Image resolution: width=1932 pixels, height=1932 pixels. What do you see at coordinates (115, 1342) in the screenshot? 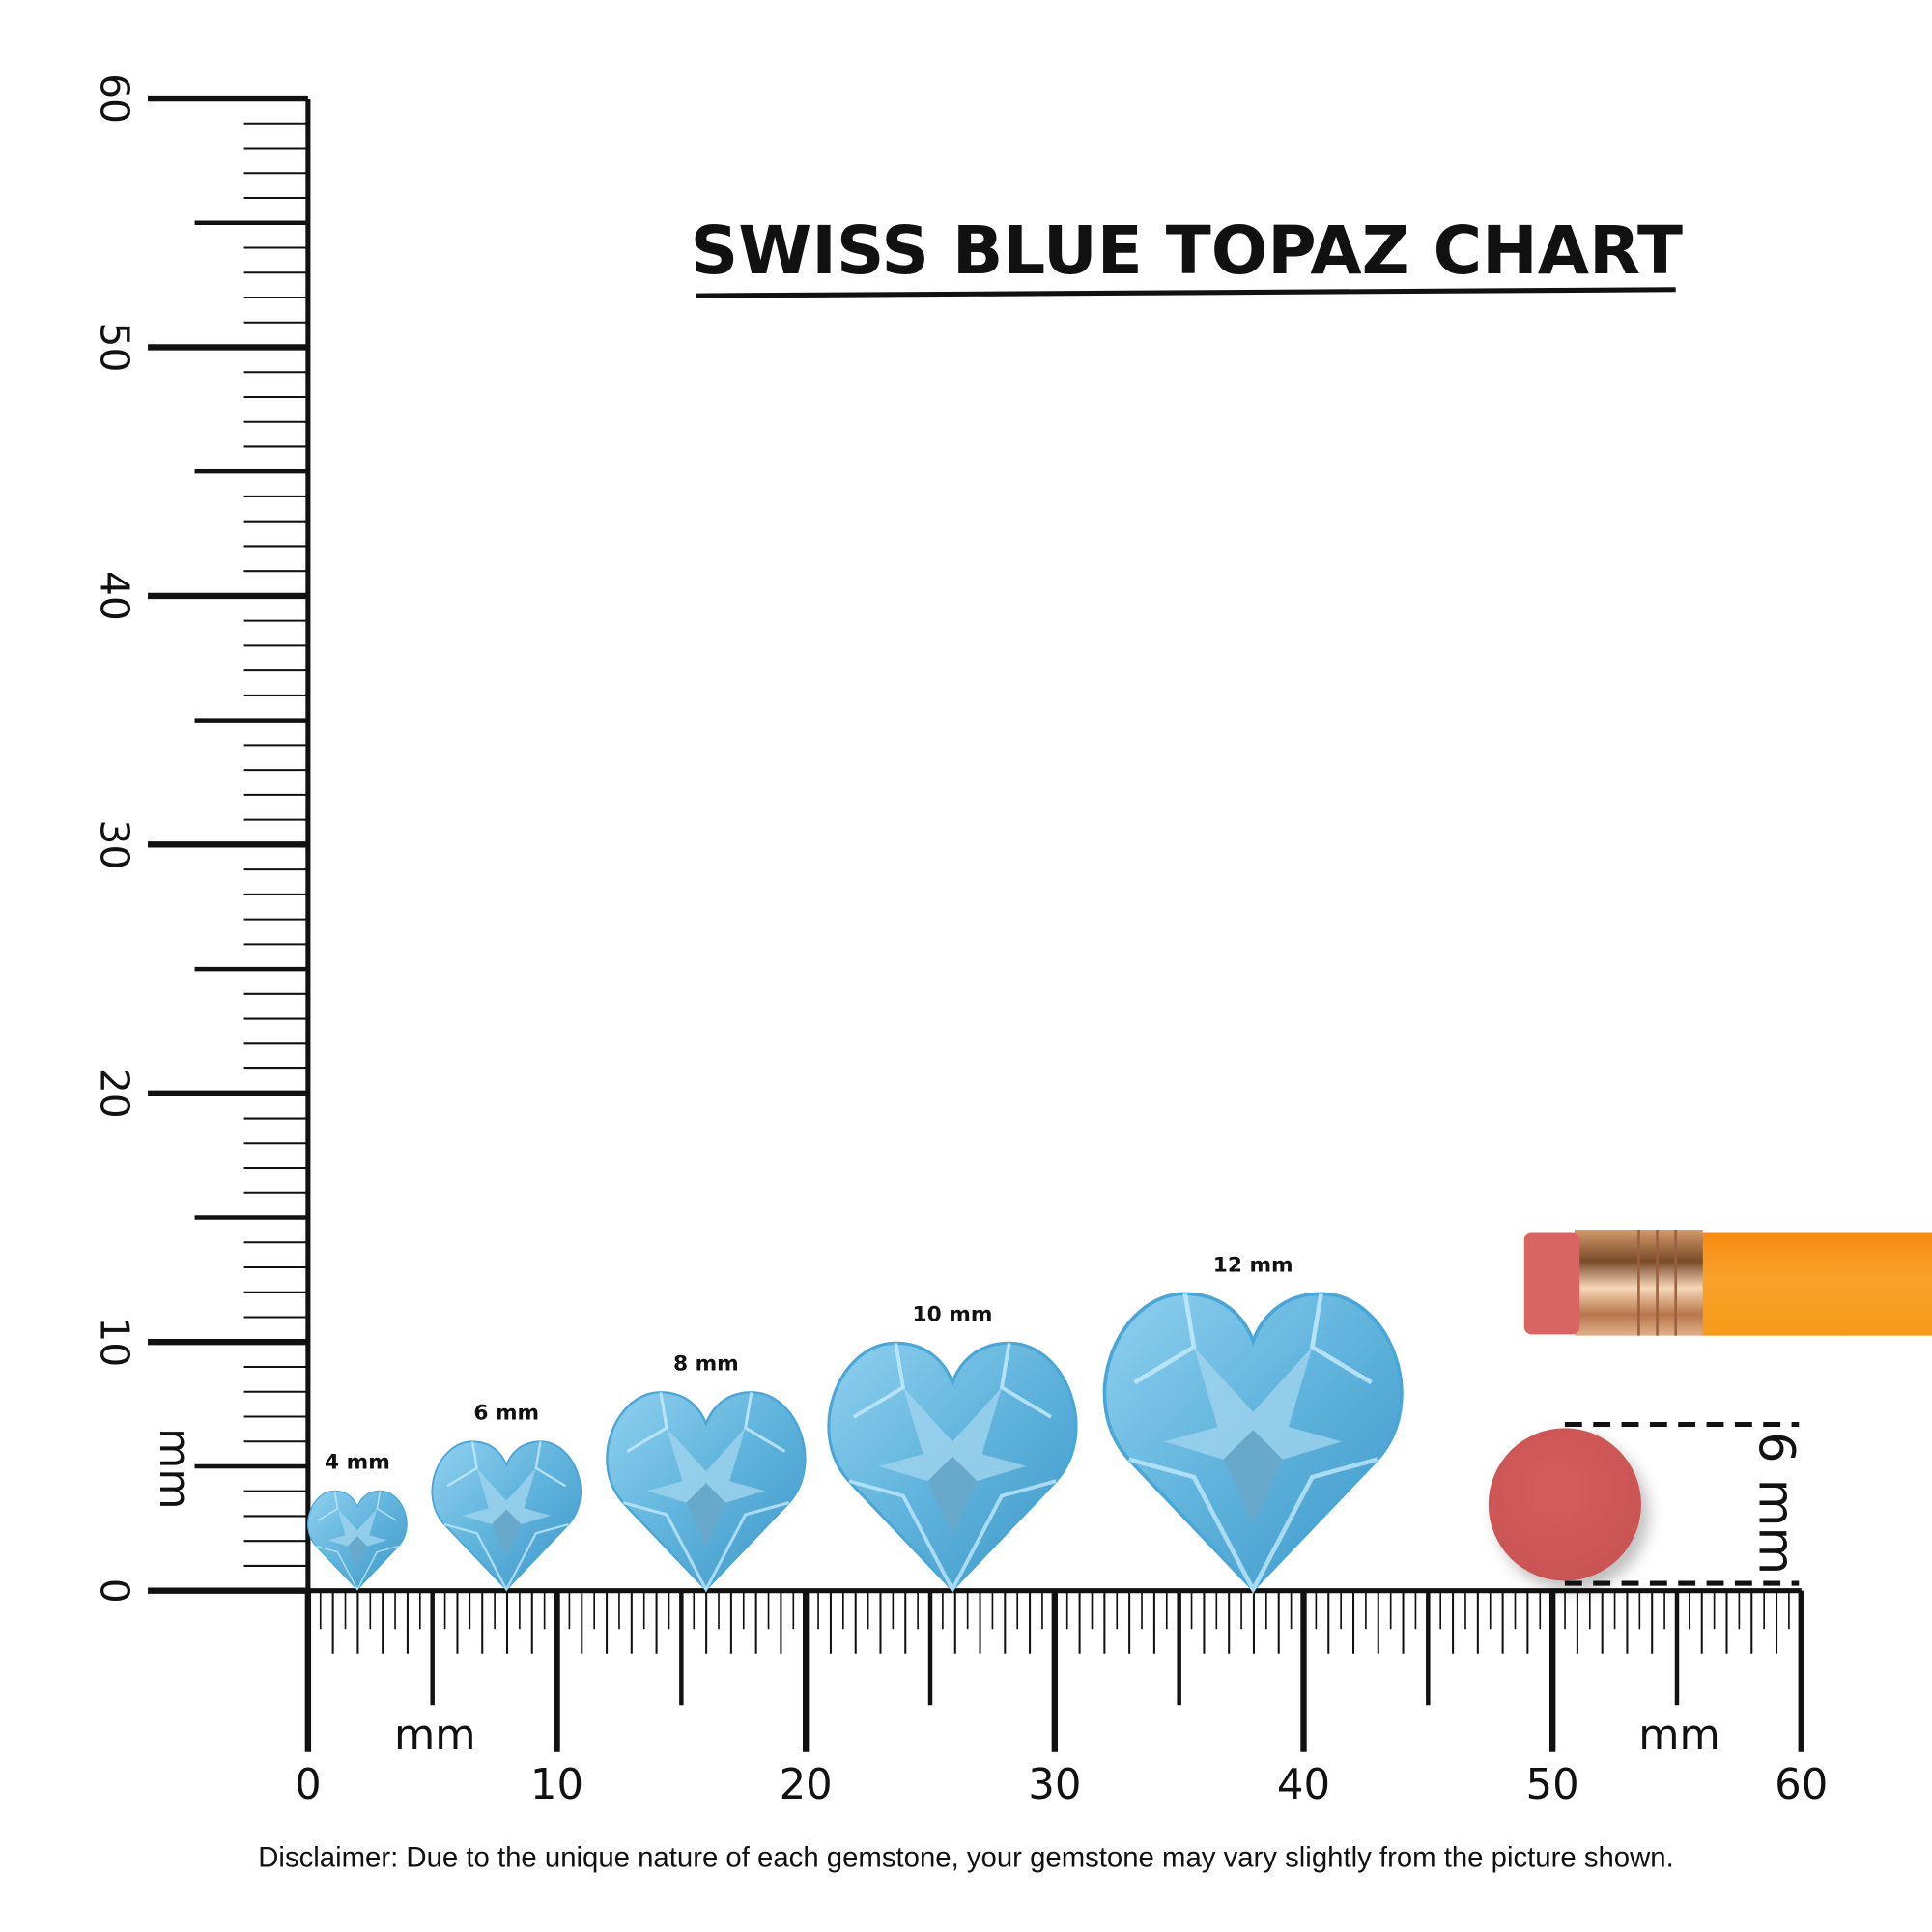
I see `vertical-tick-label: 10` at bounding box center [115, 1342].